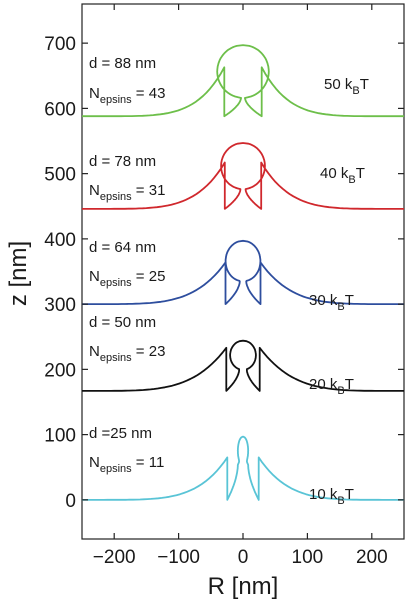 The width and height of the screenshot is (408, 604). Describe the element at coordinates (114, 557) in the screenshot. I see `x-tick-label: −200` at that location.